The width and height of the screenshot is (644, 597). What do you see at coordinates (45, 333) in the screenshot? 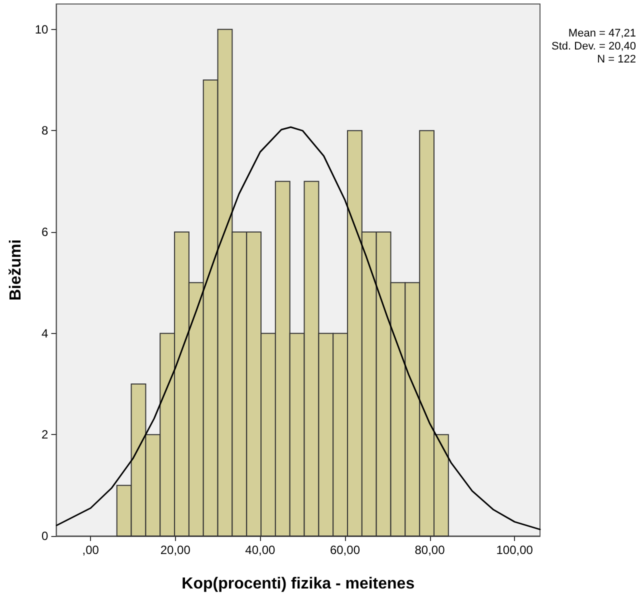
I see `y-tick-label: 4` at bounding box center [45, 333].